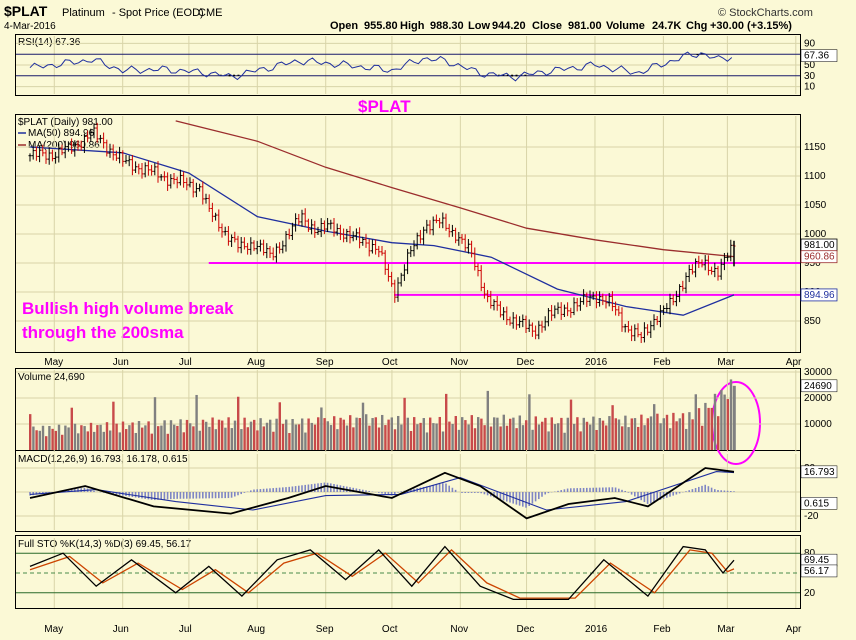 The image size is (856, 640). I want to click on month-tick-label: Aug, so click(256, 629).